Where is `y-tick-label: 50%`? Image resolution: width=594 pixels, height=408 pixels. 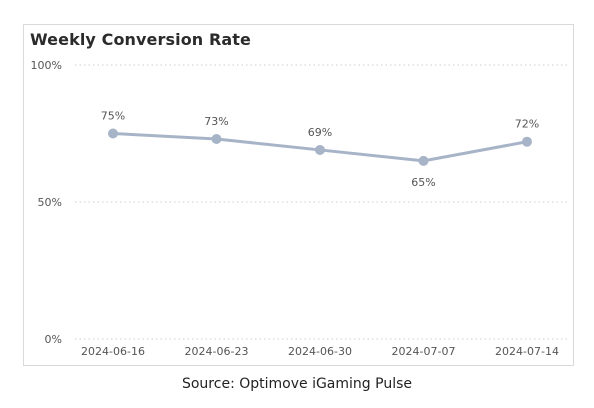 y-tick-label: 50% is located at coordinates (50, 202).